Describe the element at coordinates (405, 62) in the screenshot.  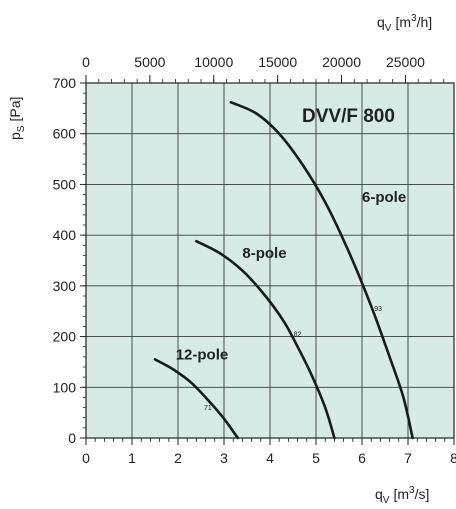
I see `x2-tick-label: 25000` at that location.